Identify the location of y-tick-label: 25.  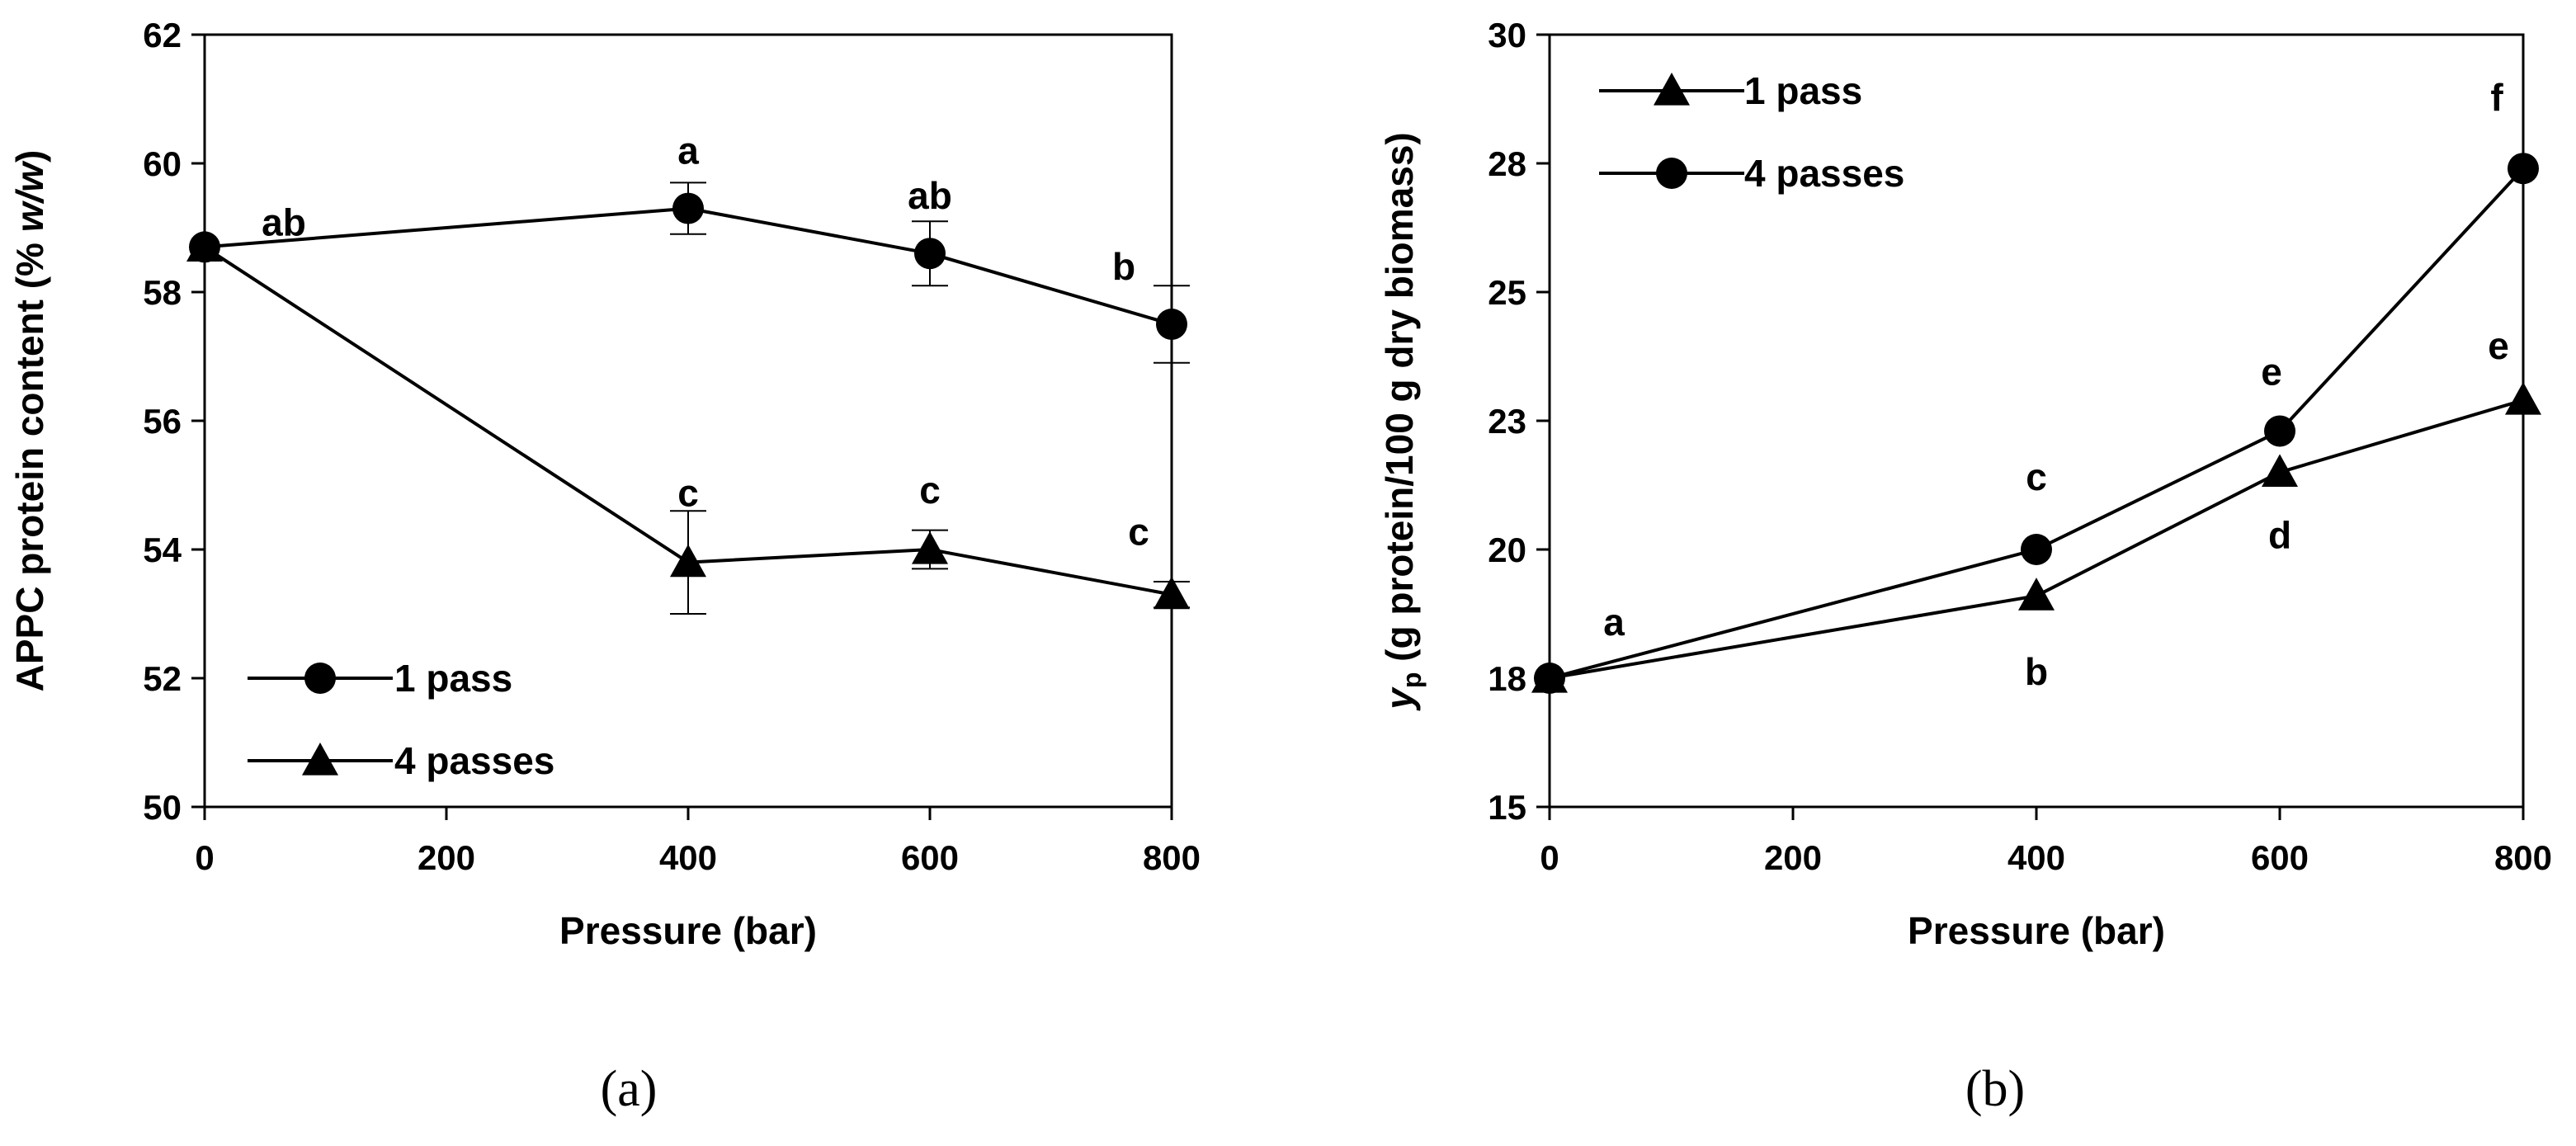
(1507, 292).